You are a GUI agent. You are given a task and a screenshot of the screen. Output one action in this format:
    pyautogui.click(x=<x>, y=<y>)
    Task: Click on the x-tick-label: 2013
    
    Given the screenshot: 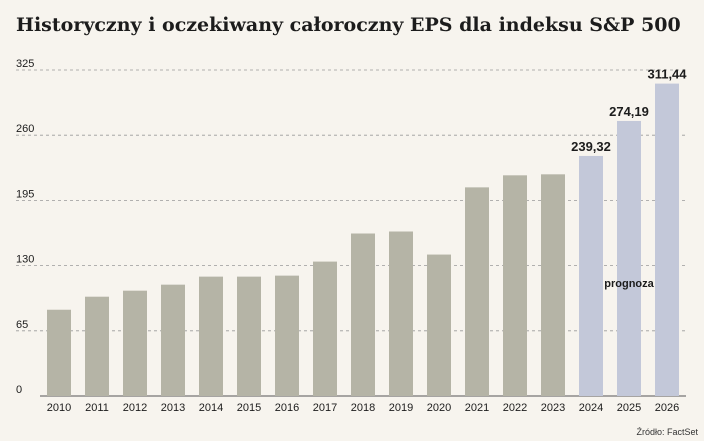 What is the action you would take?
    pyautogui.click(x=173, y=408)
    